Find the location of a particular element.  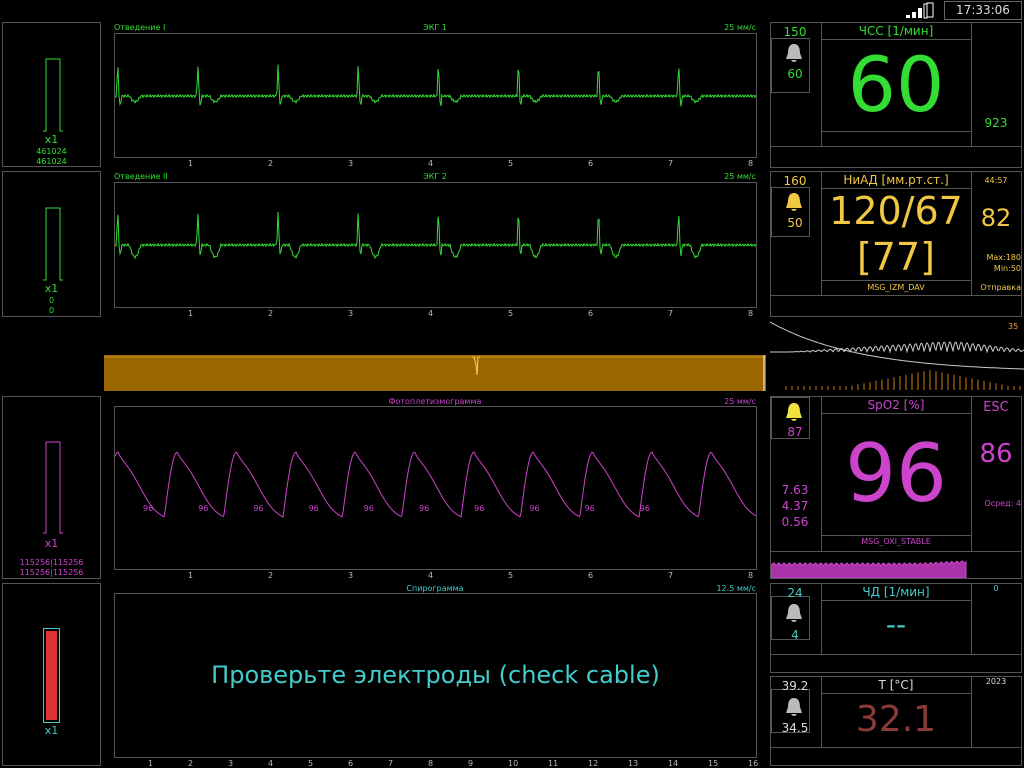

hr-alarm-low: 60 is located at coordinates (795, 74).